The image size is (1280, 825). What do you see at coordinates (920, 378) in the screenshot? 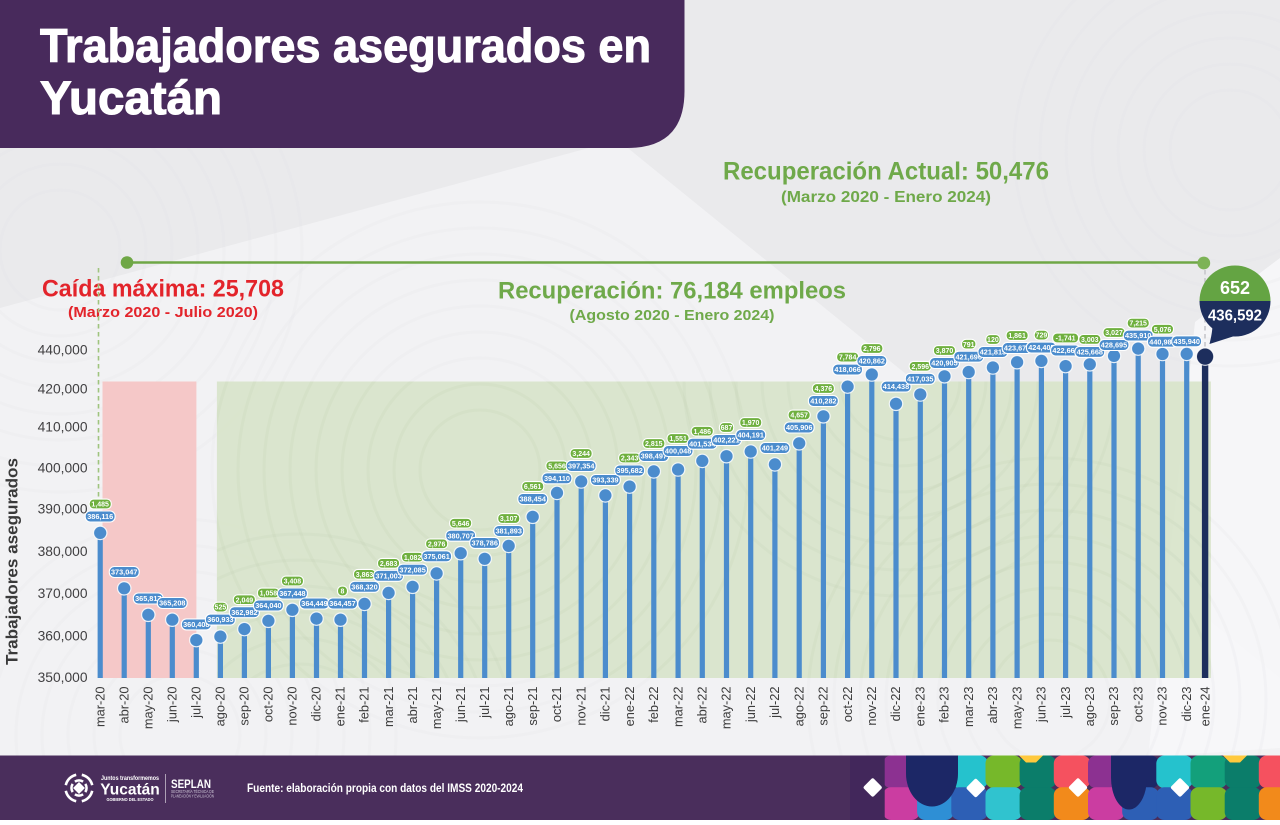
I see `svg-text: 417,035` at bounding box center [920, 378].